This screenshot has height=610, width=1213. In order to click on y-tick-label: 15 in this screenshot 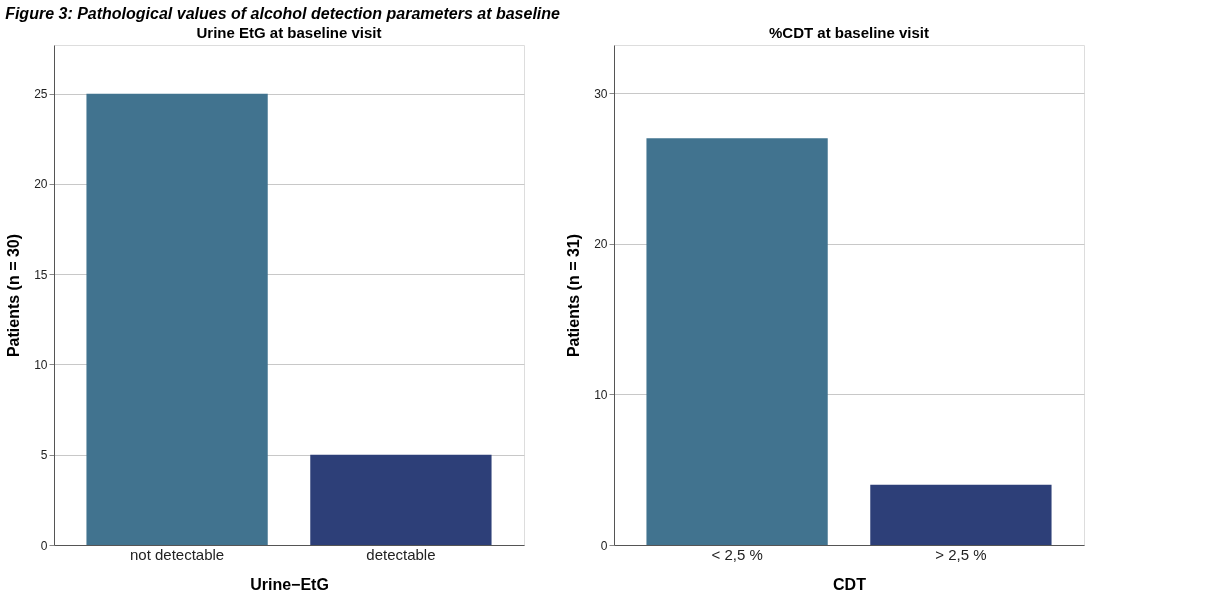, I will do `click(41, 274)`.